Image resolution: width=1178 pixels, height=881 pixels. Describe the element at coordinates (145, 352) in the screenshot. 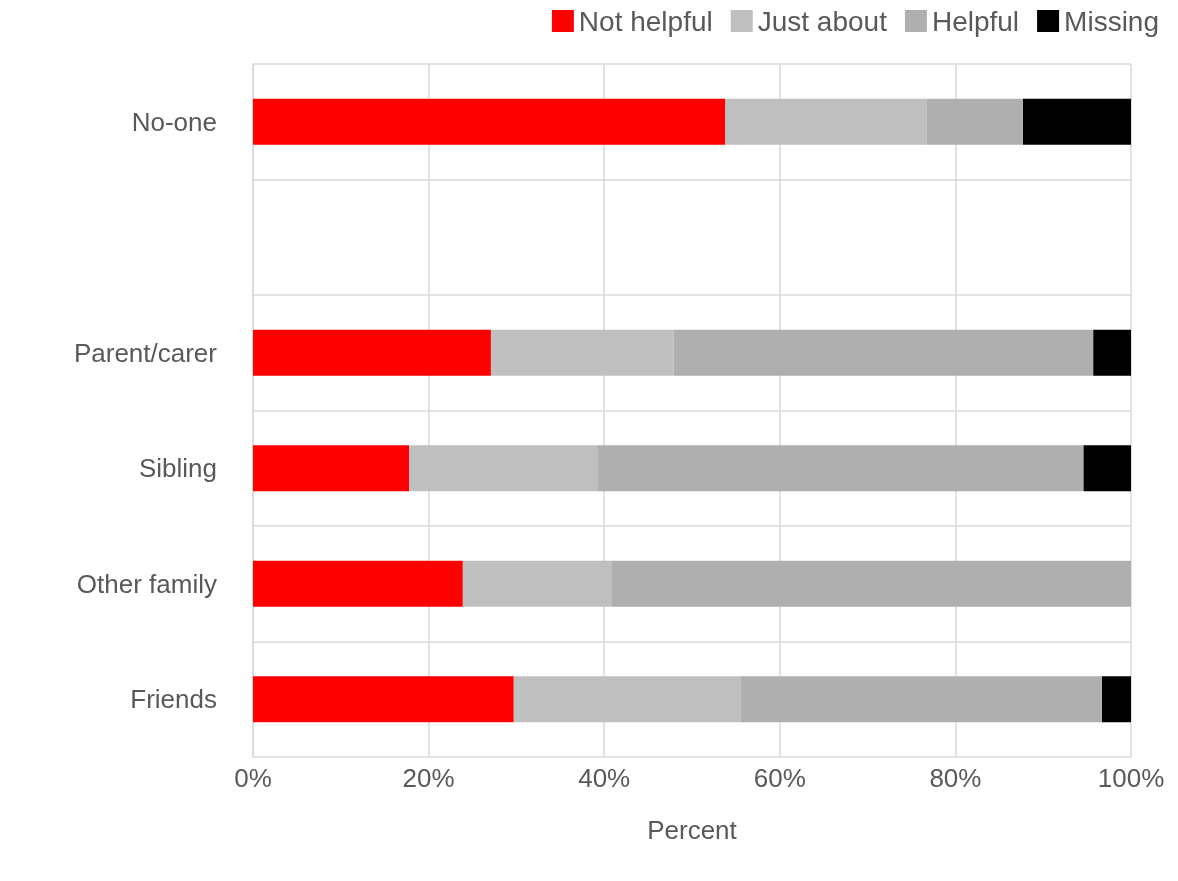

I see `y-tick-label: Parent/carer` at that location.